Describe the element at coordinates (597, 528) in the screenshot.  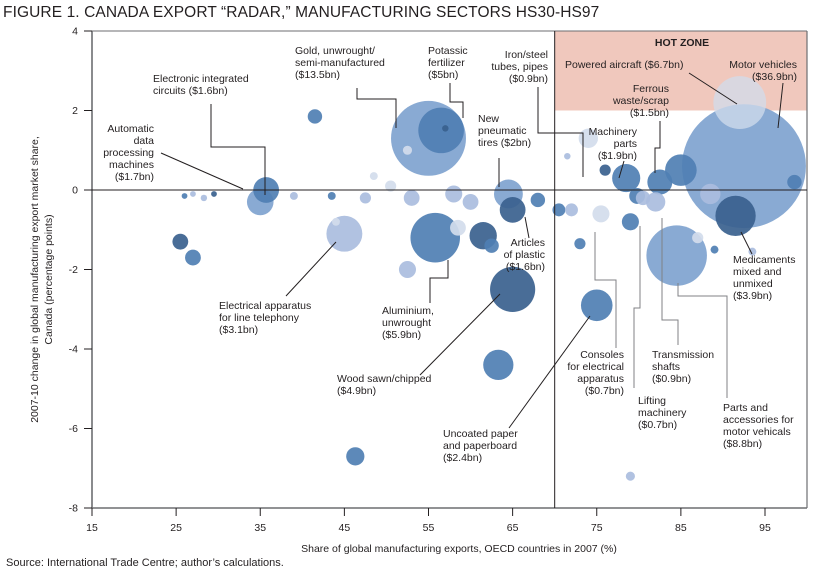
I see `x-tick-label: 75` at that location.